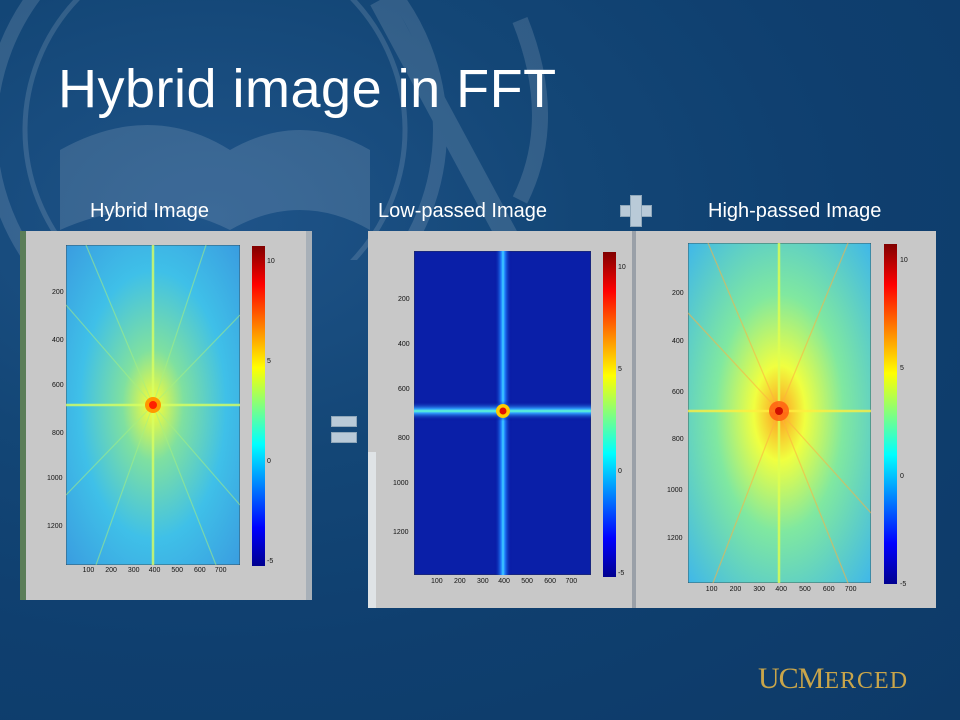 The width and height of the screenshot is (960, 720). Describe the element at coordinates (153, 405) in the screenshot. I see `hybrid-spectrum-plot` at that location.